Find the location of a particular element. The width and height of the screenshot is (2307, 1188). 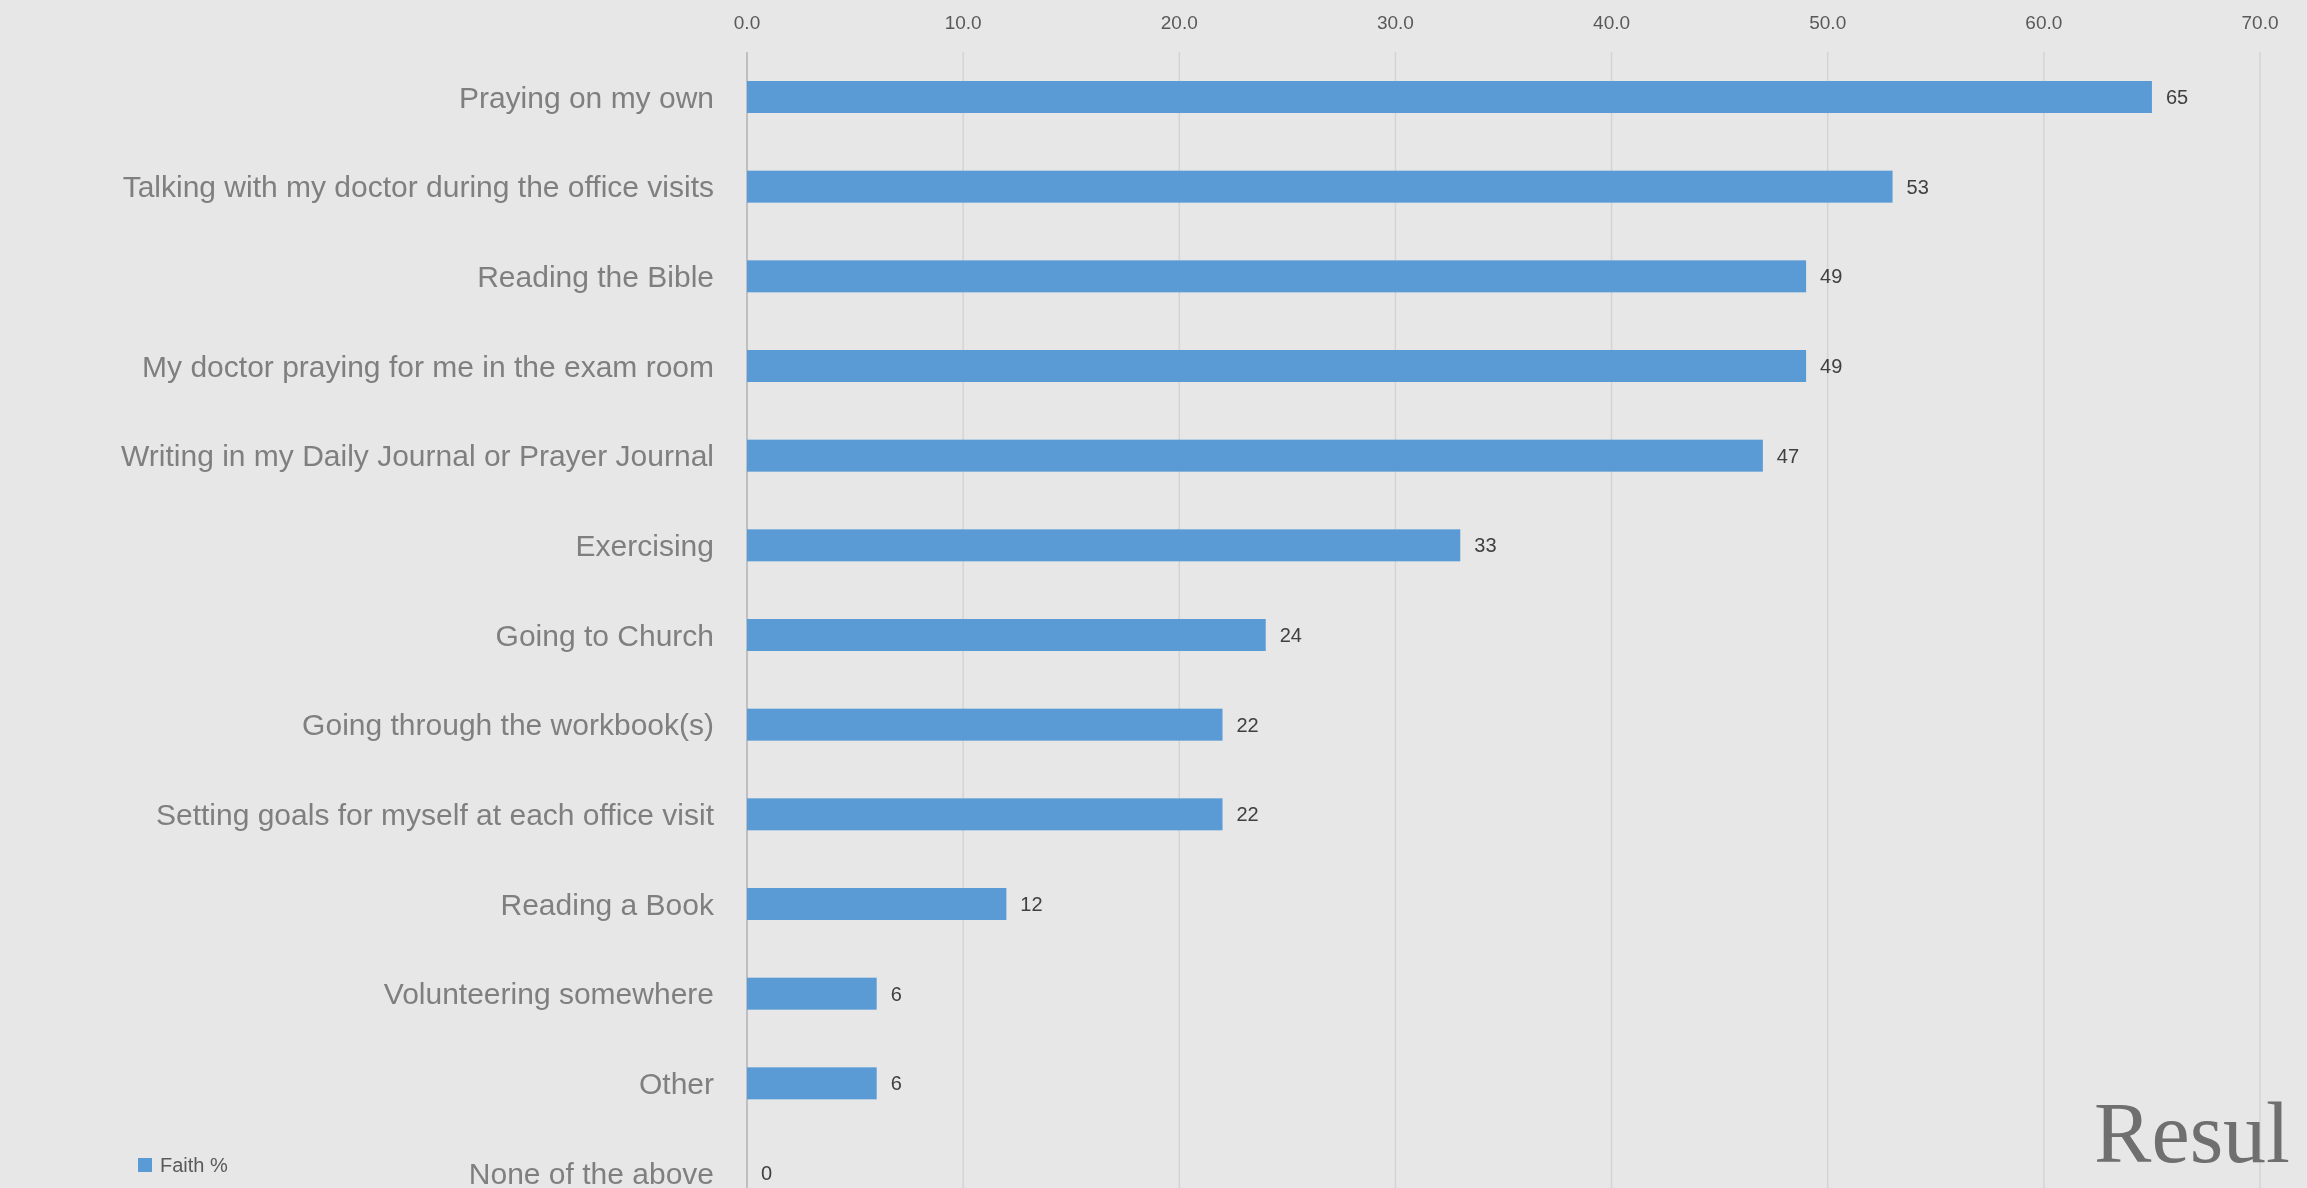

y-tick-label: None of the above is located at coordinates (591, 1172).